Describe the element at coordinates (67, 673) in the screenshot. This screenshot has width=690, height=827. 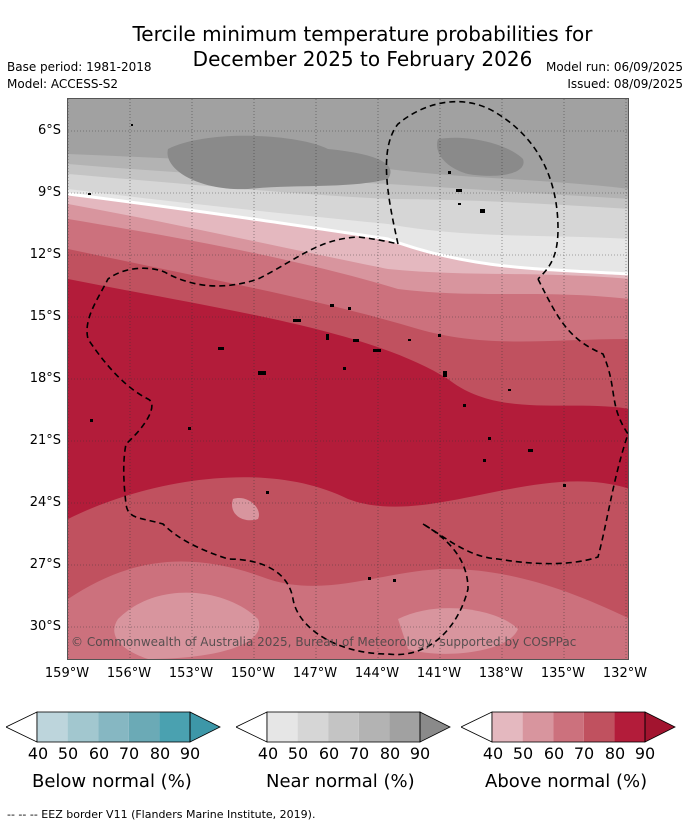
I see `lon-label: 159°W` at that location.